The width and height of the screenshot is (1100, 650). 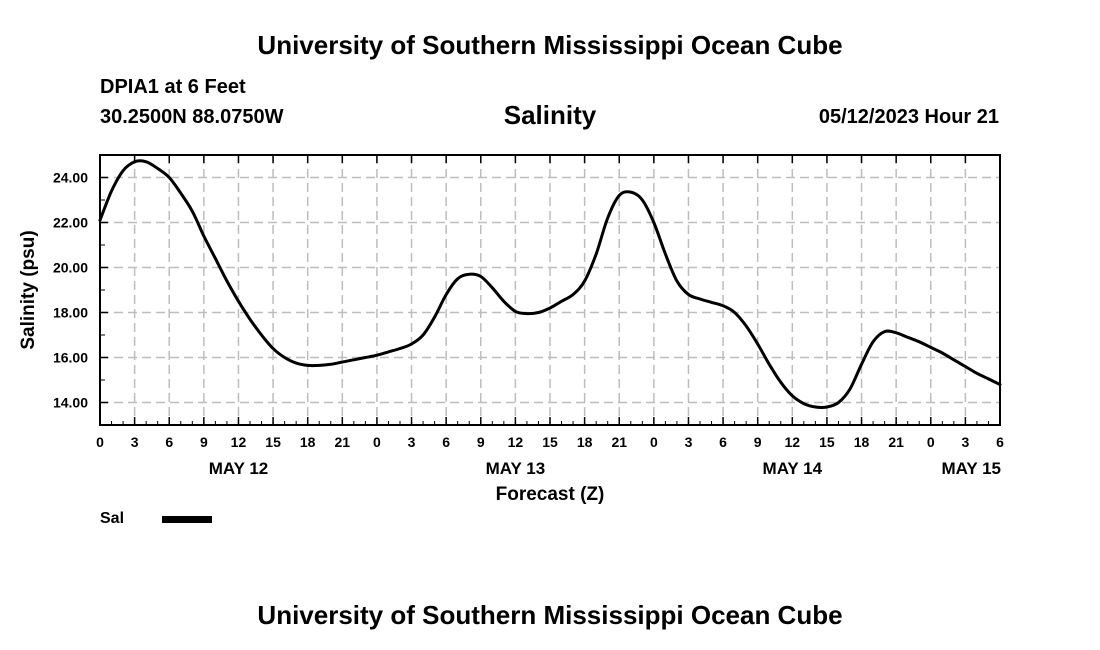 What do you see at coordinates (70, 403) in the screenshot?
I see `y-tick-label: 14.00` at bounding box center [70, 403].